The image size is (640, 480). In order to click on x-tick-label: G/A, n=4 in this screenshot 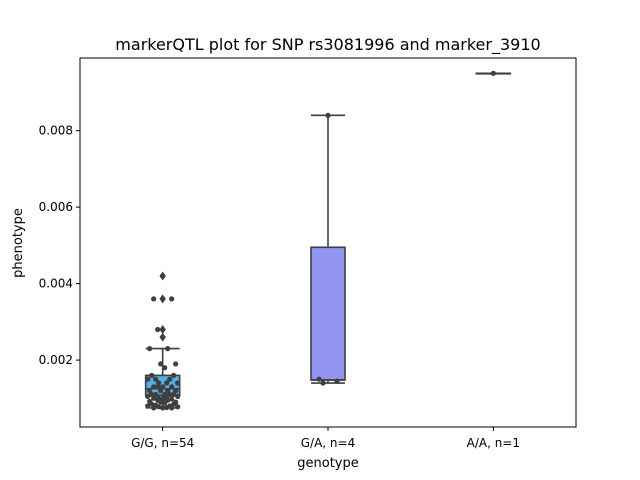, I will do `click(328, 443)`.